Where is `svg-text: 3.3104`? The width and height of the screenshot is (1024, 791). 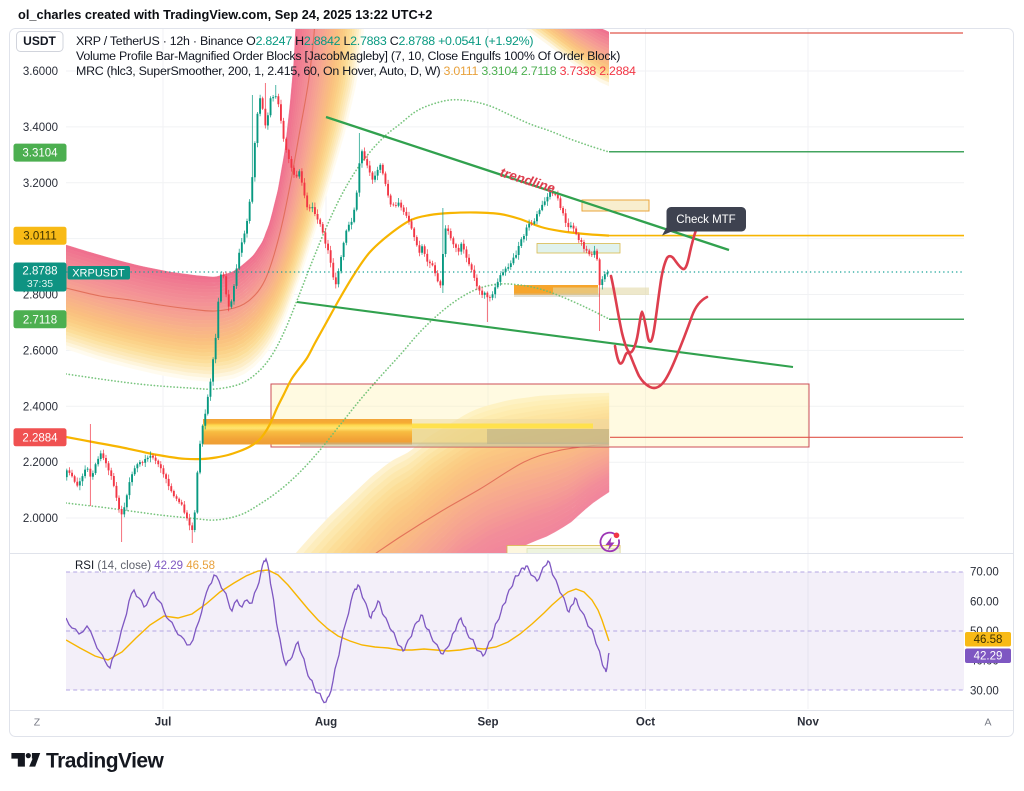
svg-text: 3.3104 is located at coordinates (40, 154).